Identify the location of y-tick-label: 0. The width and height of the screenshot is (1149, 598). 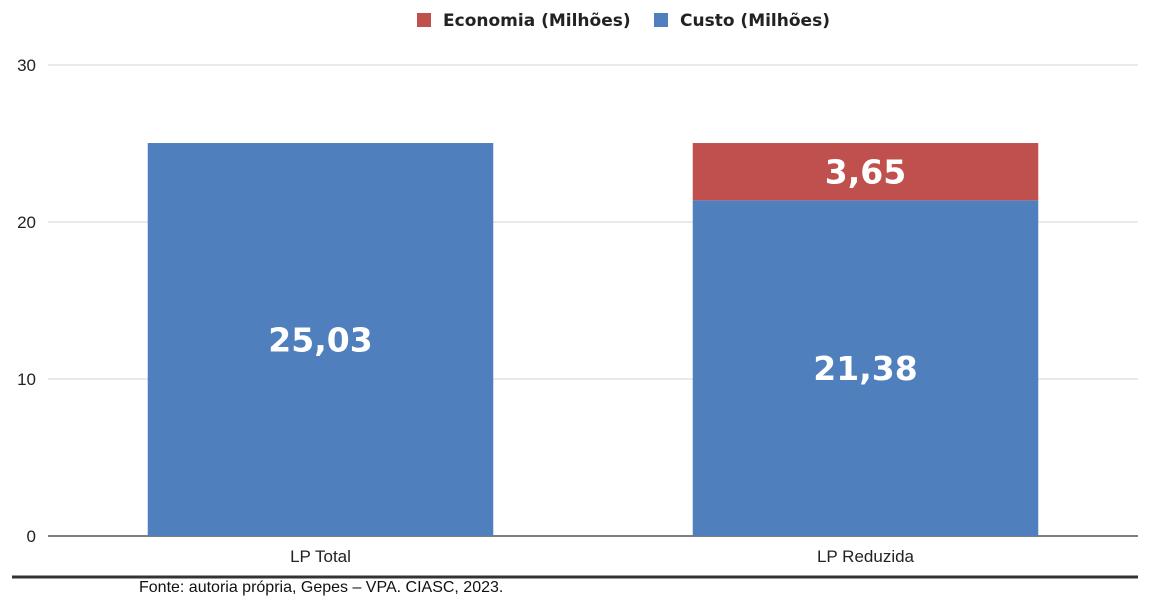
(31, 536).